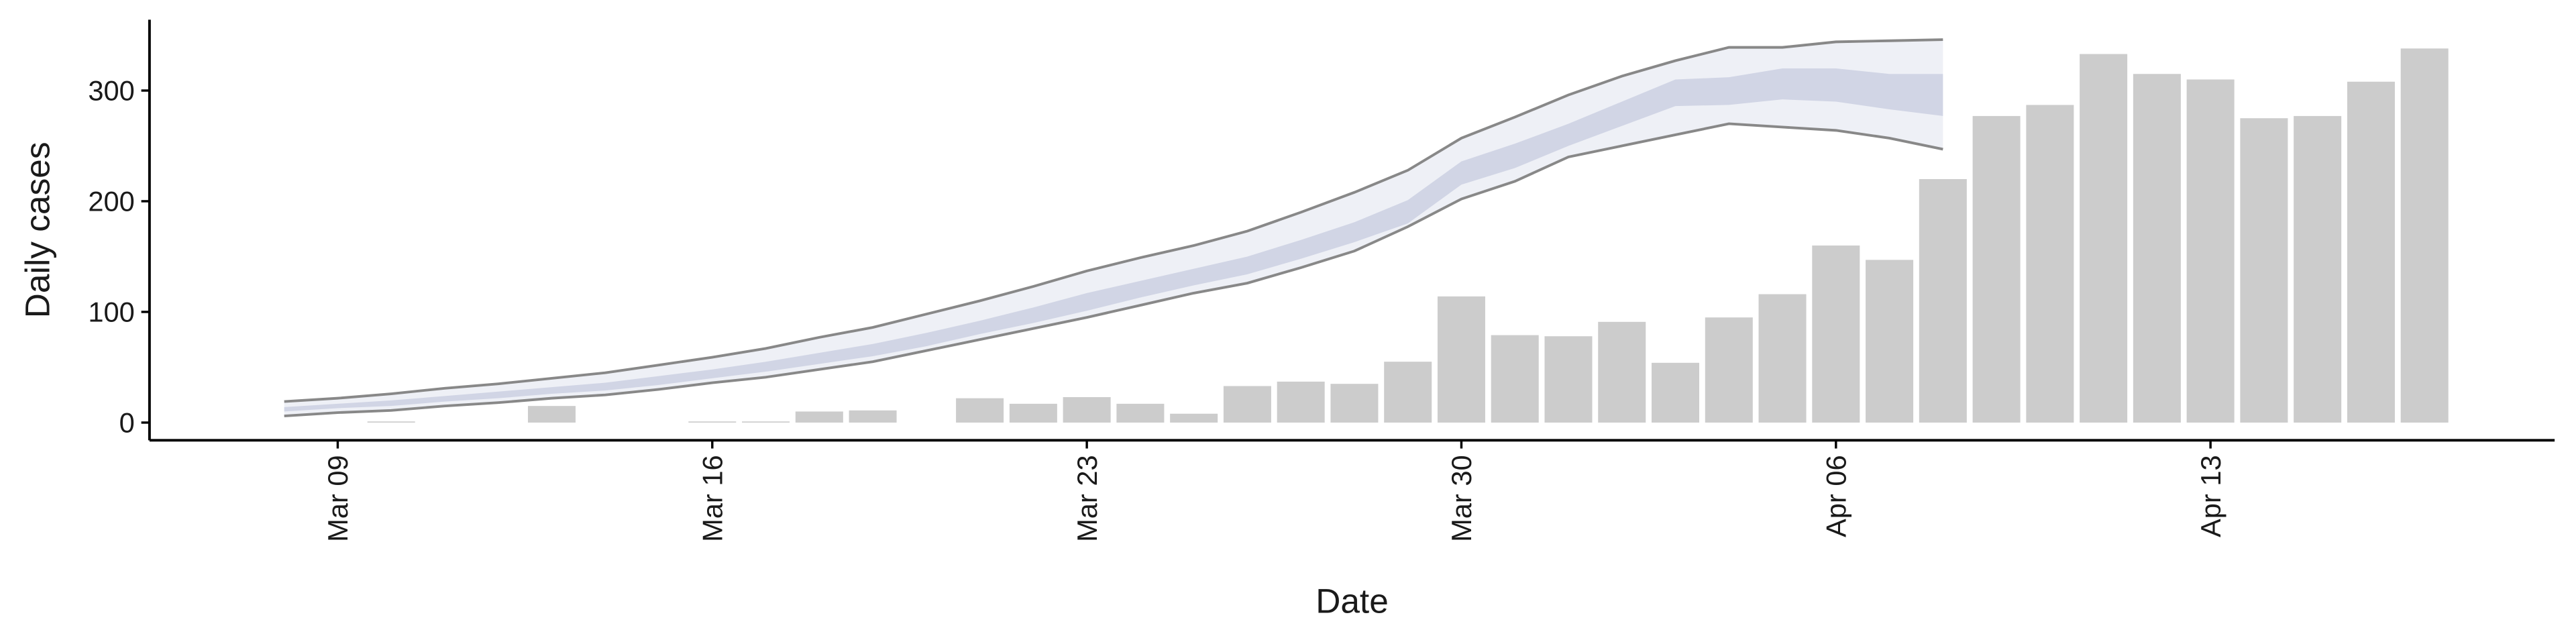 The width and height of the screenshot is (2576, 644). I want to click on x-tick-label: Mar 30, so click(1461, 498).